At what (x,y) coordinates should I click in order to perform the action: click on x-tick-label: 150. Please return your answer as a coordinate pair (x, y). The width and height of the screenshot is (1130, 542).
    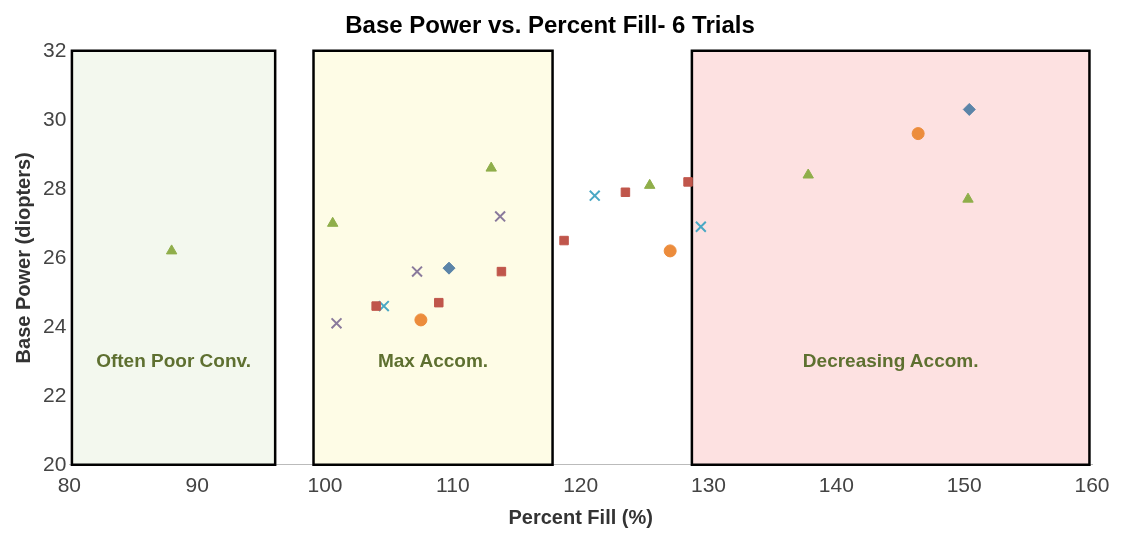
    Looking at the image, I should click on (964, 485).